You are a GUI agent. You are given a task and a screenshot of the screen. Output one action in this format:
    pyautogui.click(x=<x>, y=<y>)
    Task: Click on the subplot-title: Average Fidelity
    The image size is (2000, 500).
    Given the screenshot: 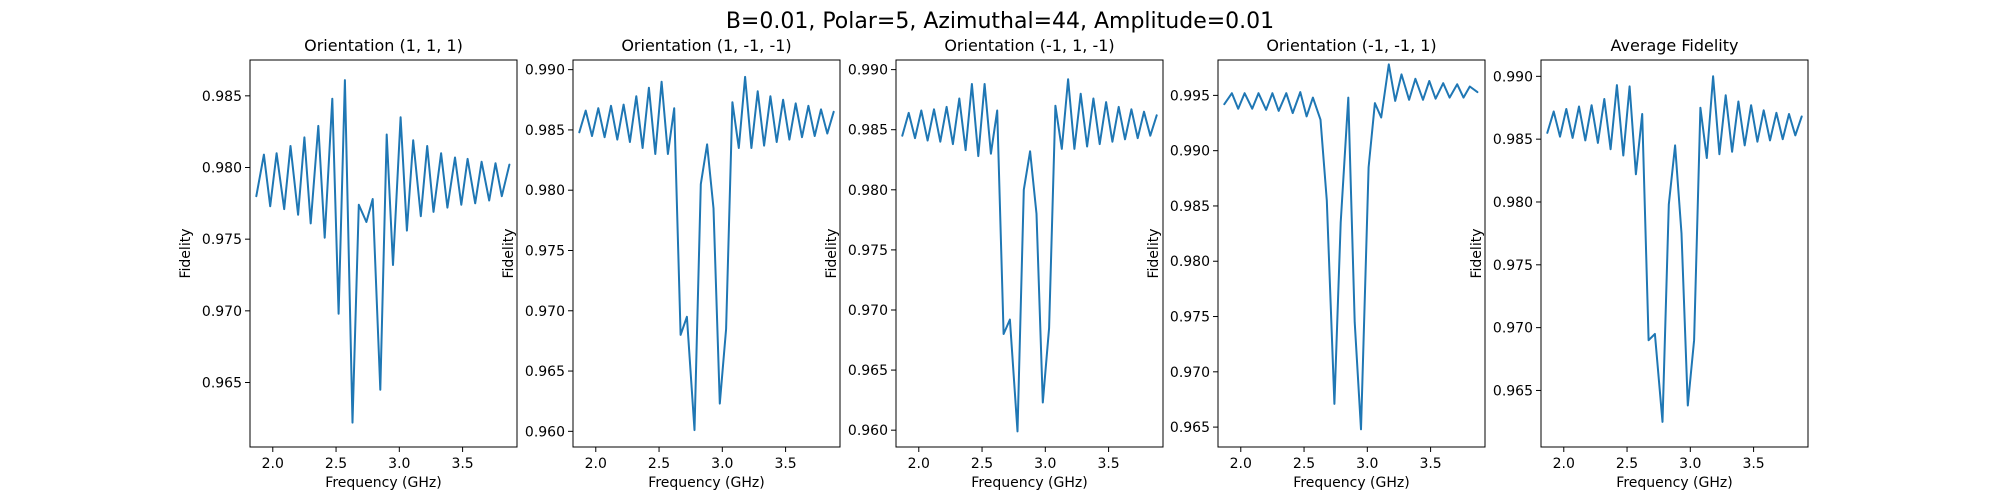 What is the action you would take?
    pyautogui.click(x=1675, y=45)
    